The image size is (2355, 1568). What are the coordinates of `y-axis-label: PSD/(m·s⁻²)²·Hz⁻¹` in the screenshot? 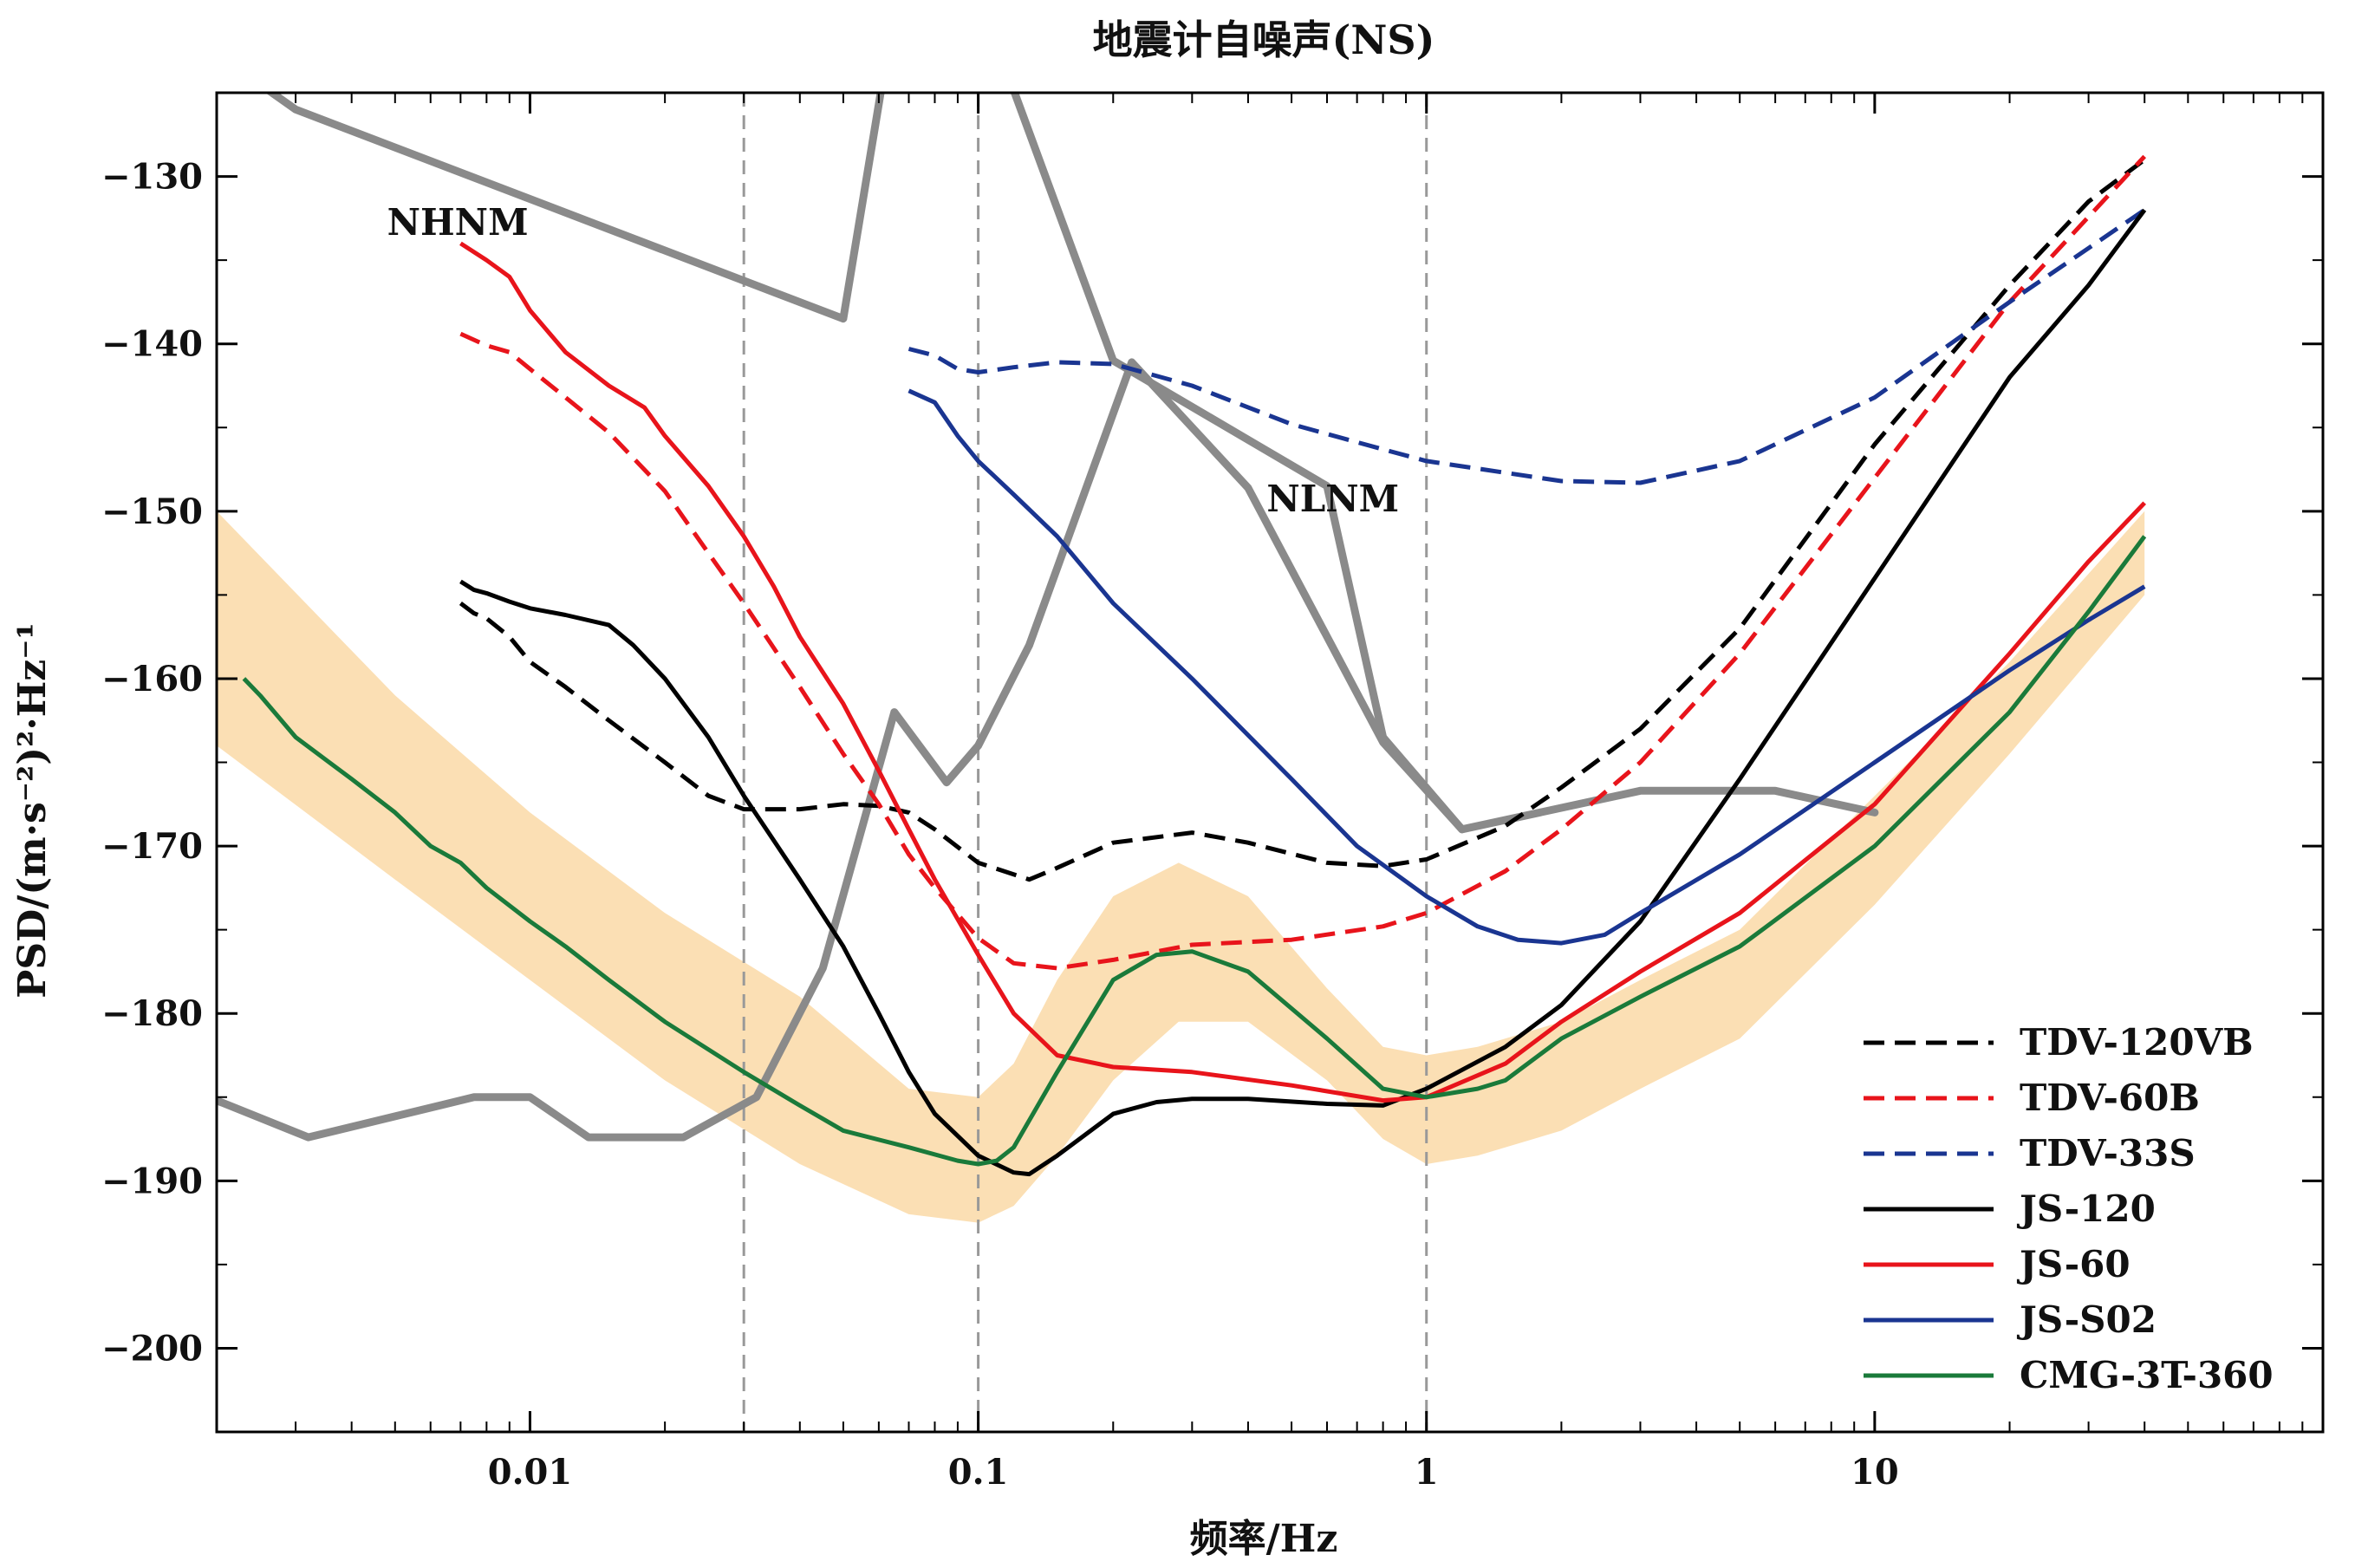 It's located at (32, 810).